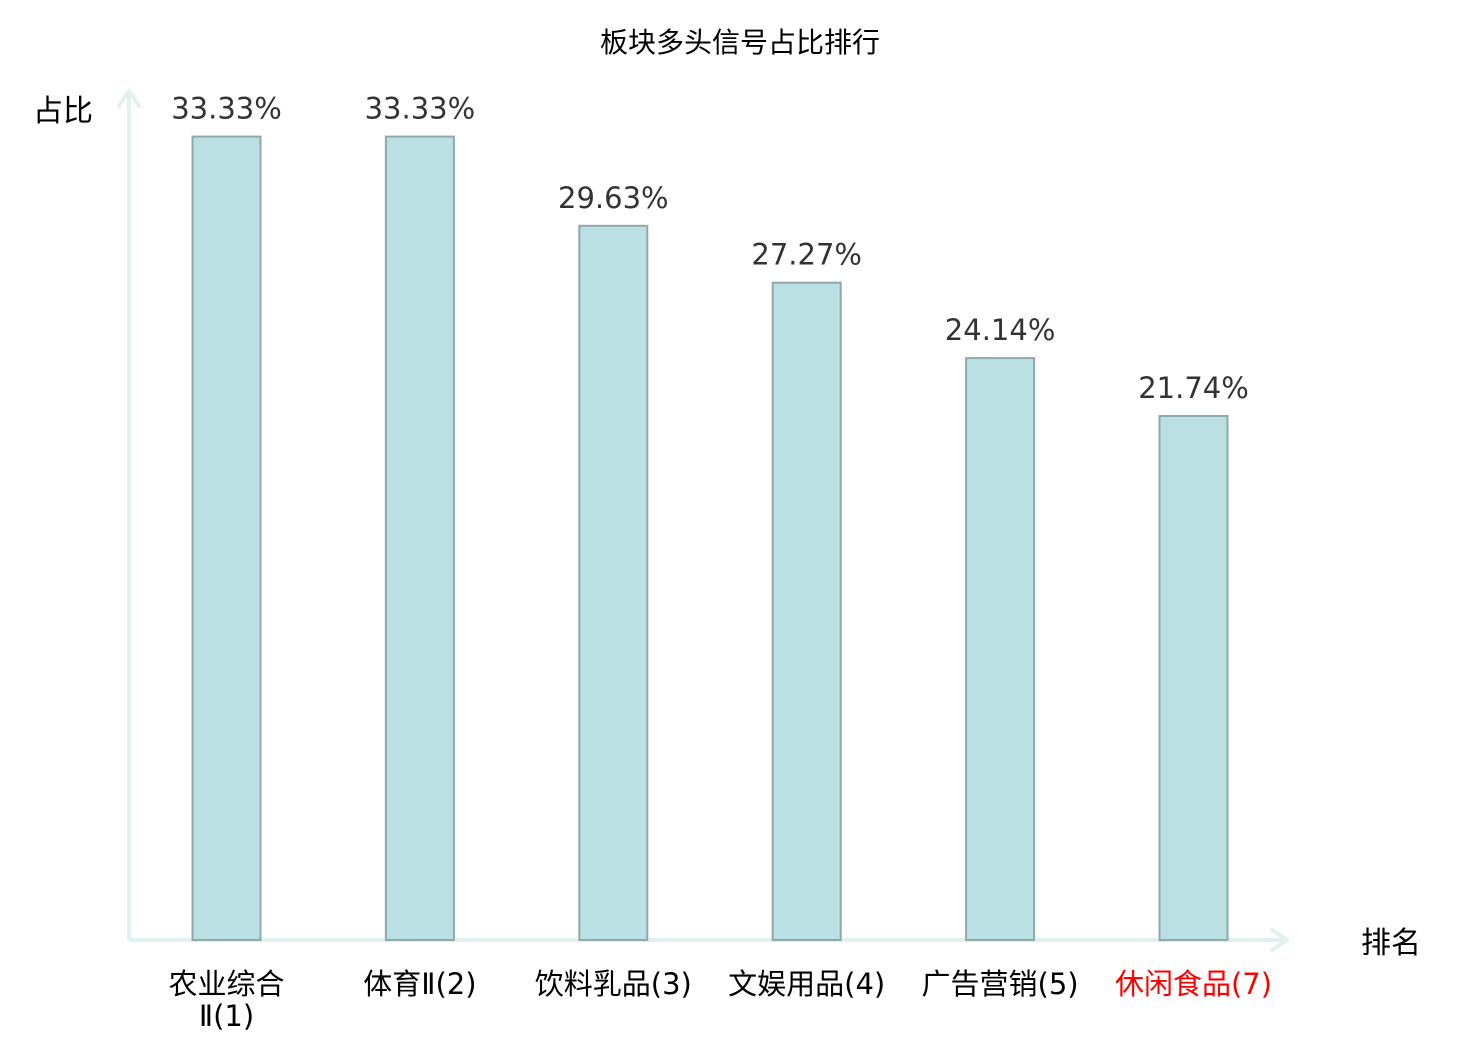  What do you see at coordinates (63, 111) in the screenshot?
I see `y-axis-title: 占比` at bounding box center [63, 111].